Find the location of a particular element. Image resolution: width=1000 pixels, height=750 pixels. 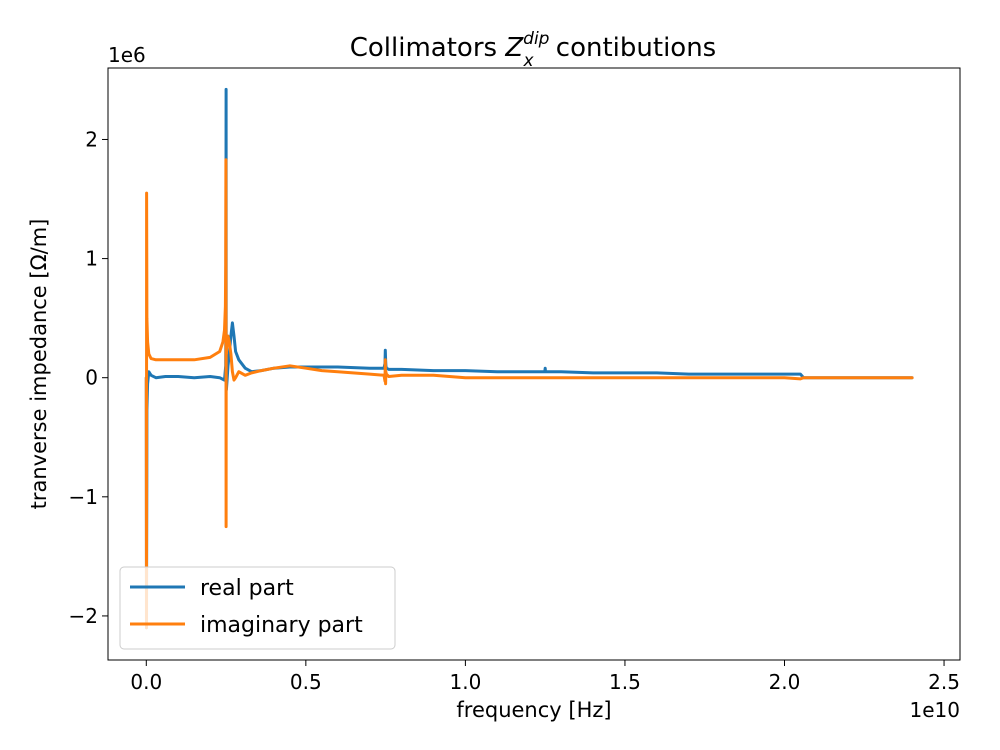

y-axis-ticks: −2 −1 0 1 2 is located at coordinates (88, 377).